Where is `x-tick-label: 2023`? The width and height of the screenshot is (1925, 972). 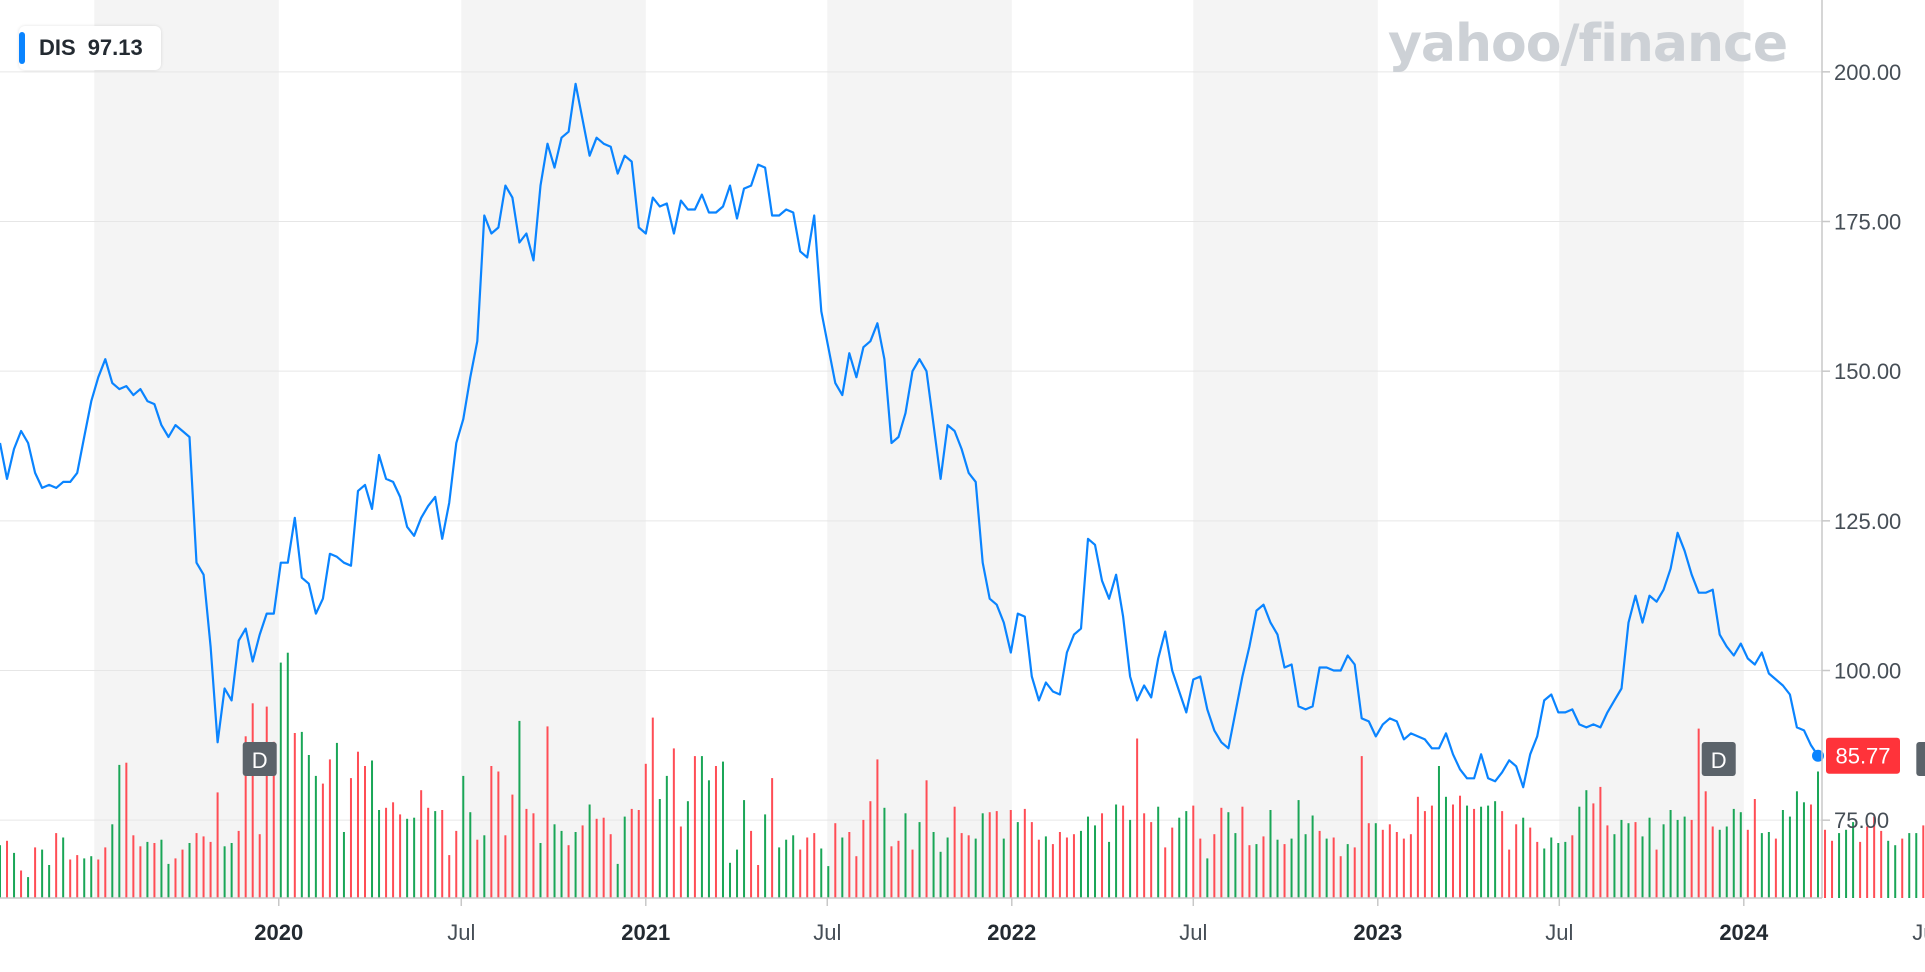
x-tick-label: 2023 is located at coordinates (1377, 932).